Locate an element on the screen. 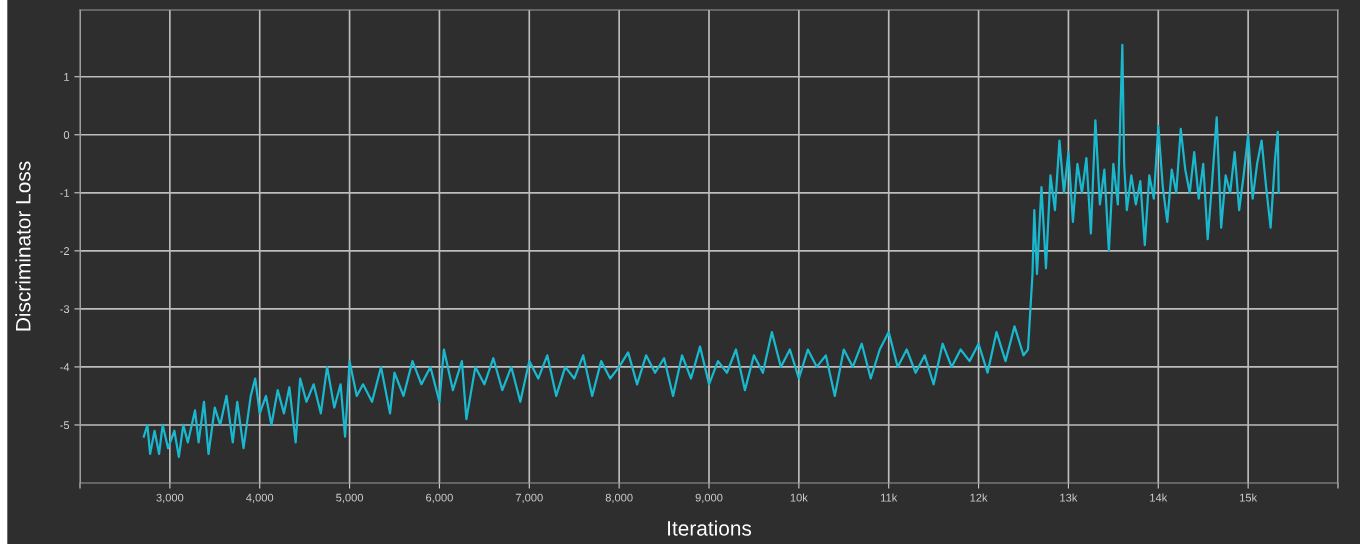  y-tick-label: 1 is located at coordinates (67, 77).